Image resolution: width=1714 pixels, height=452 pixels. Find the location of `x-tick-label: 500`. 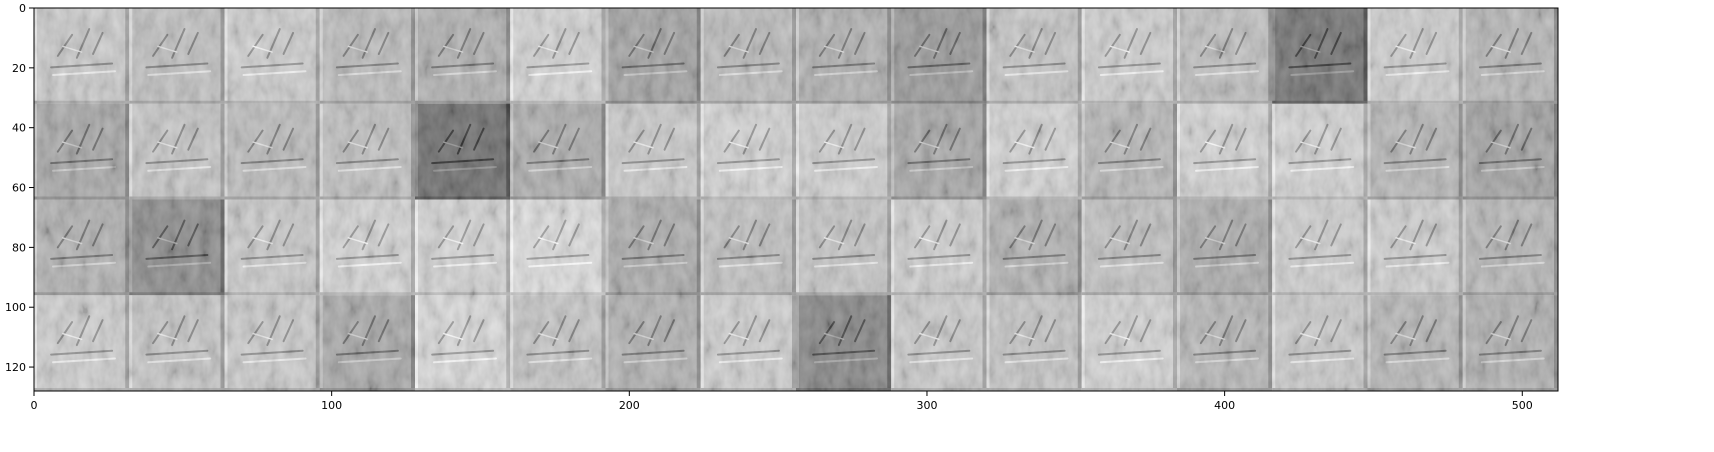

x-tick-label: 500 is located at coordinates (1522, 405).